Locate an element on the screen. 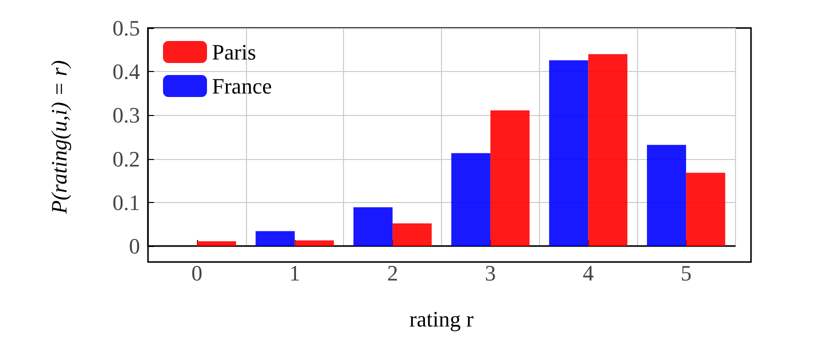  x-tick-label: 0 is located at coordinates (196, 273).